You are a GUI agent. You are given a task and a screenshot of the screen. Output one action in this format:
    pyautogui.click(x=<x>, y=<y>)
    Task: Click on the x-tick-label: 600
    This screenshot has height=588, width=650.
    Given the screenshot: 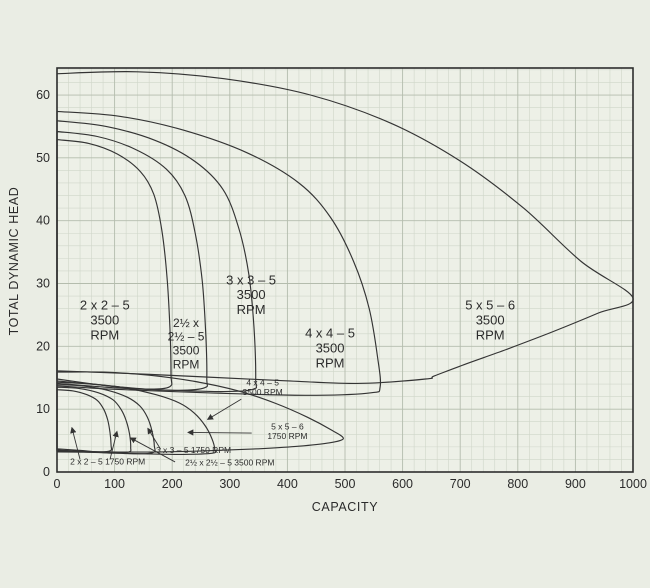 What is the action you would take?
    pyautogui.click(x=402, y=484)
    